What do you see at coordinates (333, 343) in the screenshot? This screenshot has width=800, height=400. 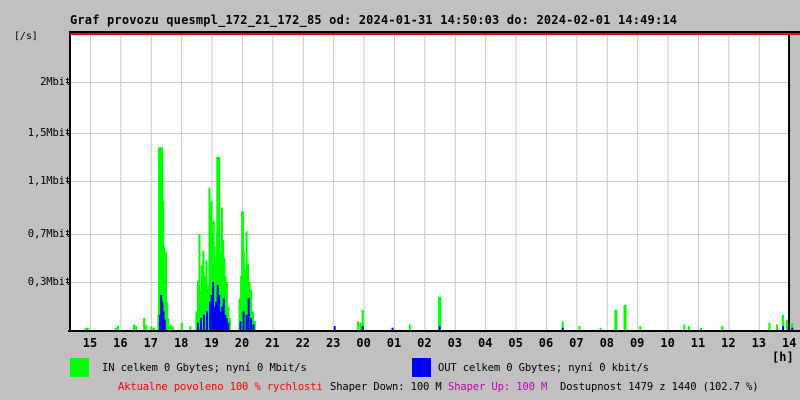 I see `x-tick-label: 23` at bounding box center [333, 343].